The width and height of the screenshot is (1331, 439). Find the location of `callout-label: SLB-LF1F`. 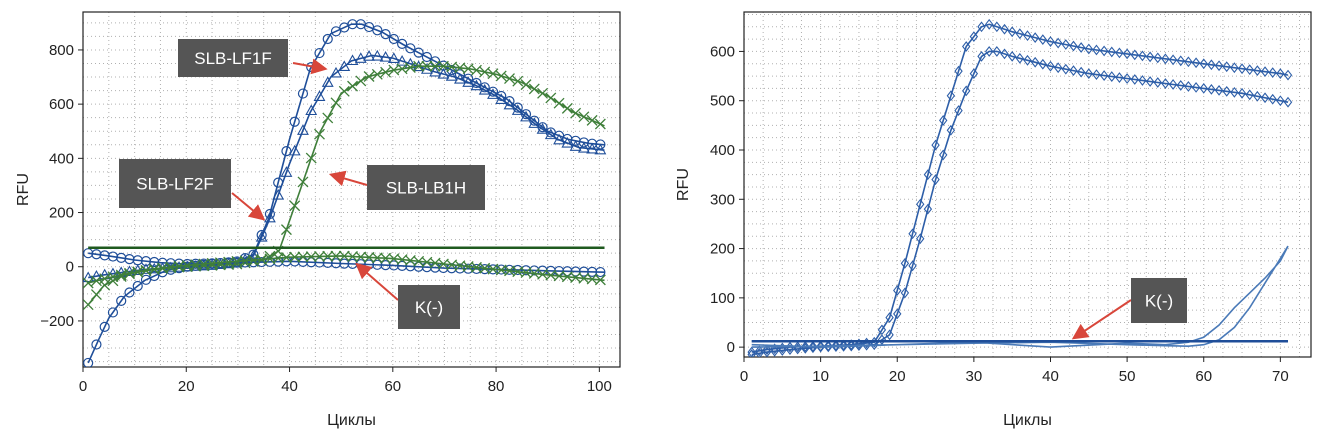

callout-label: SLB-LF1F is located at coordinates (232, 58).